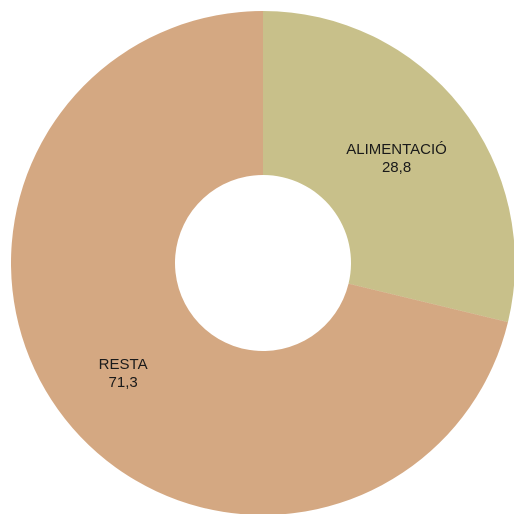 This screenshot has height=514, width=514. I want to click on slice-label-resta: RESTA, so click(123, 364).